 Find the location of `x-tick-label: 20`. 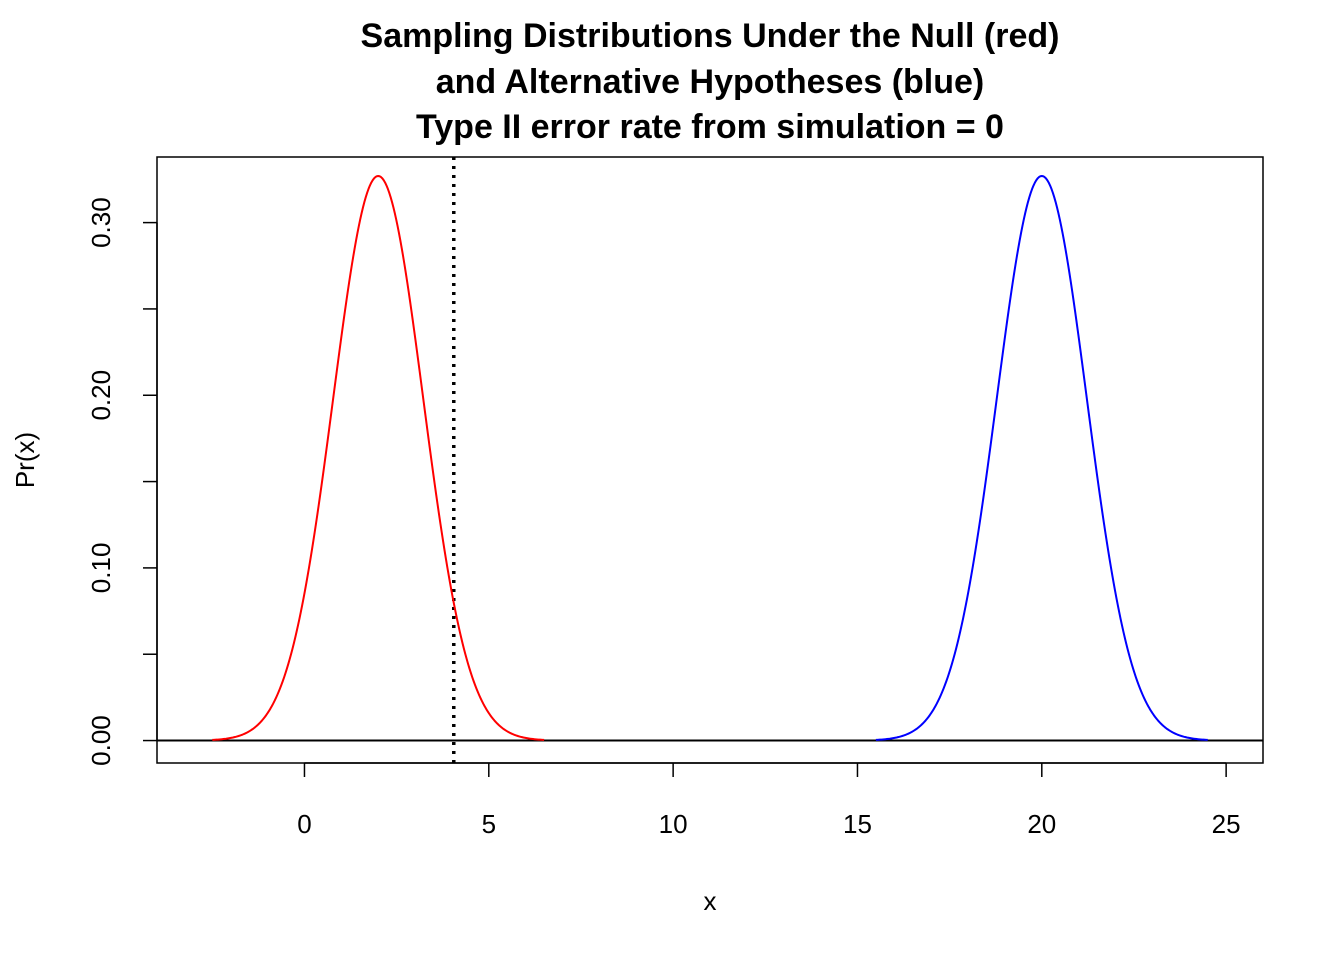

x-tick-label: 20 is located at coordinates (1041, 824).